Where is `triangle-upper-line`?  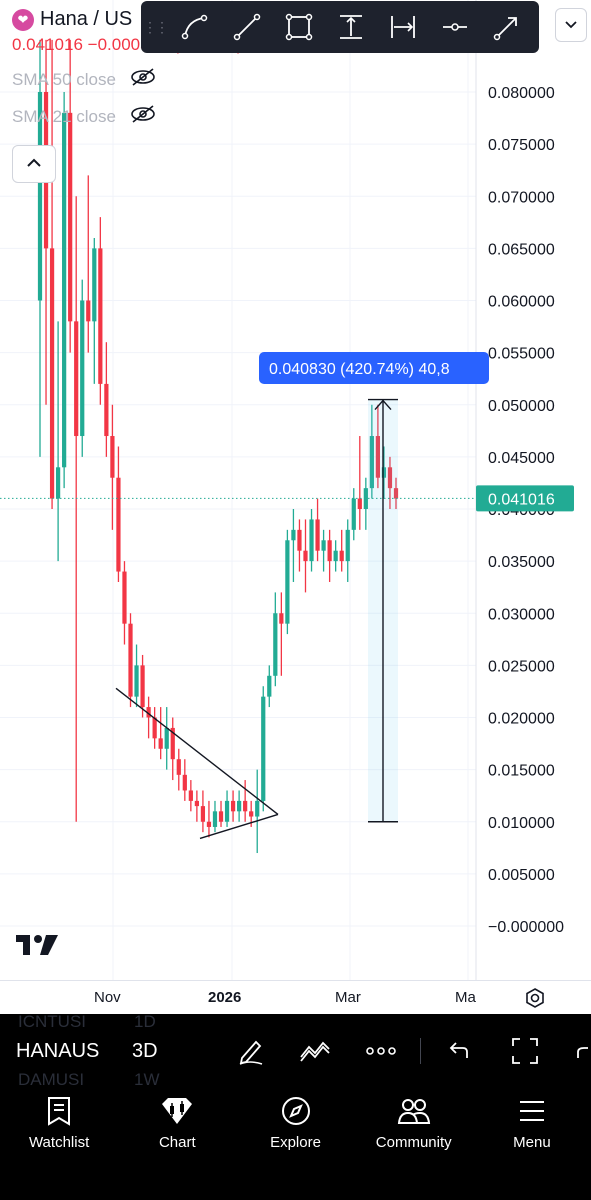 triangle-upper-line is located at coordinates (197, 751).